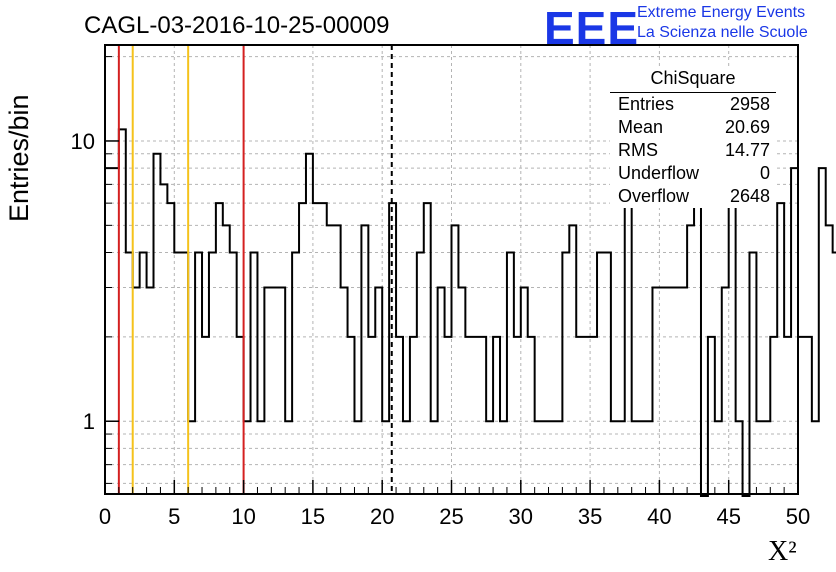  Describe the element at coordinates (782, 551) in the screenshot. I see `x-axis-label: X²` at that location.